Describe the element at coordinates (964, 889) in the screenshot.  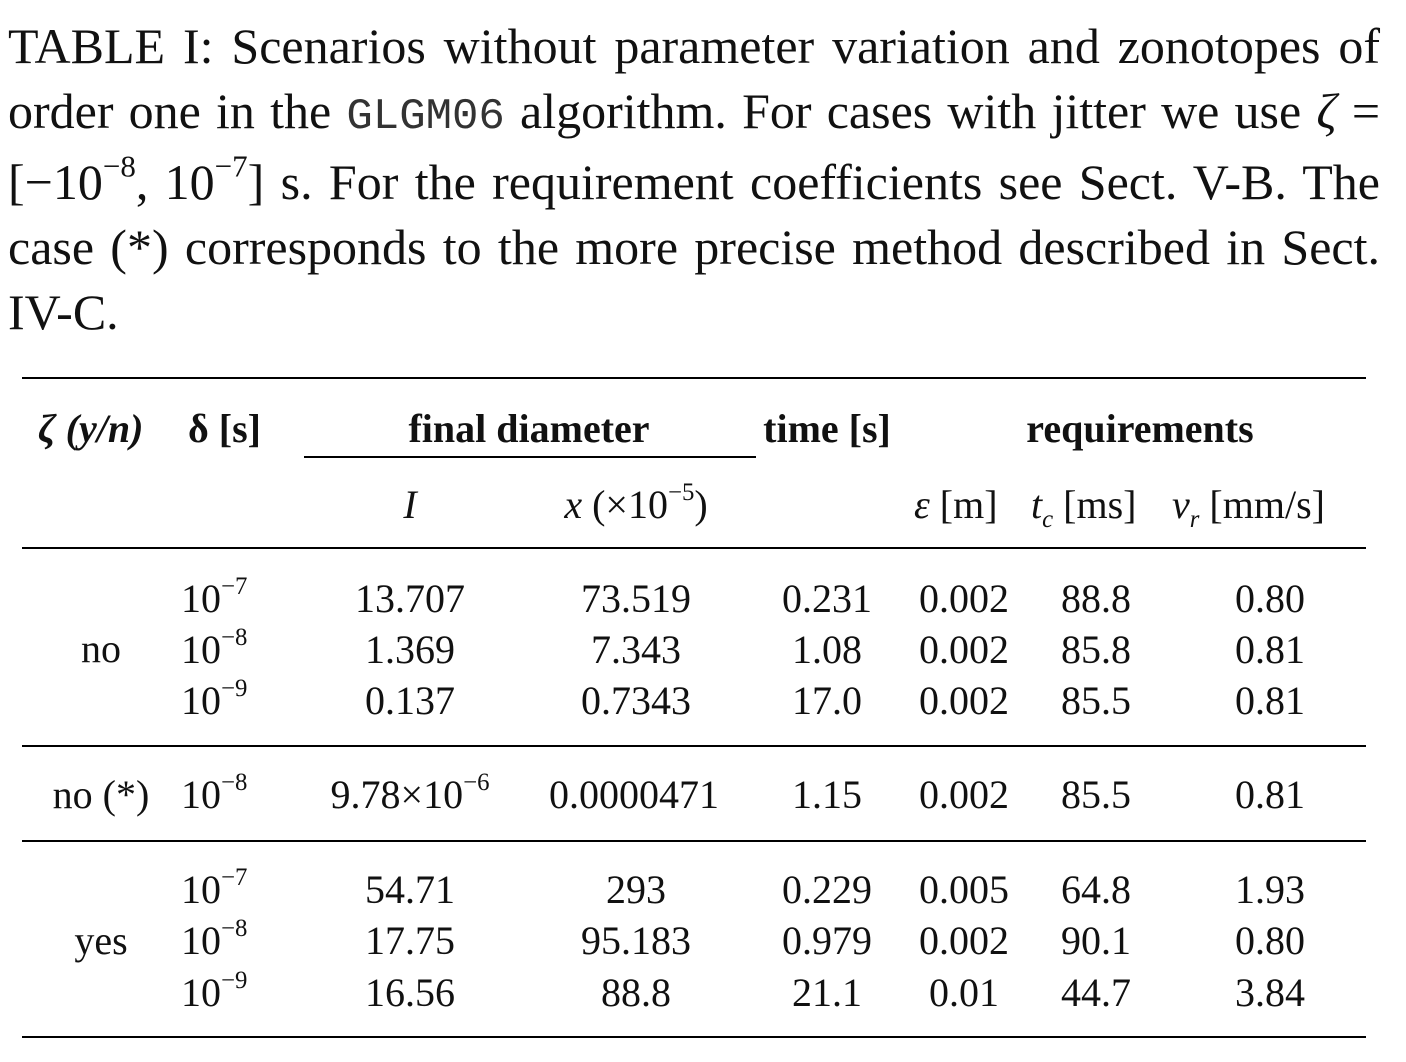
I see `eps-value: 0.005` at that location.